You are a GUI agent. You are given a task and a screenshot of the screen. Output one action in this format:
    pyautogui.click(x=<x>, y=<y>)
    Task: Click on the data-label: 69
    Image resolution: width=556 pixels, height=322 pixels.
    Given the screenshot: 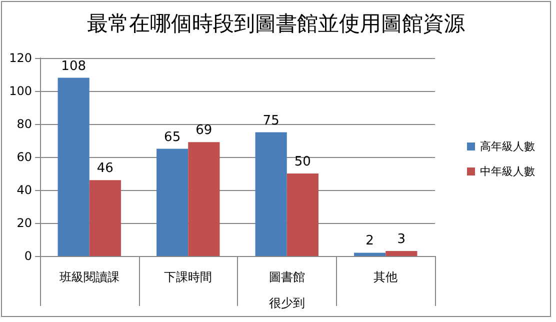 What is the action you would take?
    pyautogui.click(x=204, y=130)
    